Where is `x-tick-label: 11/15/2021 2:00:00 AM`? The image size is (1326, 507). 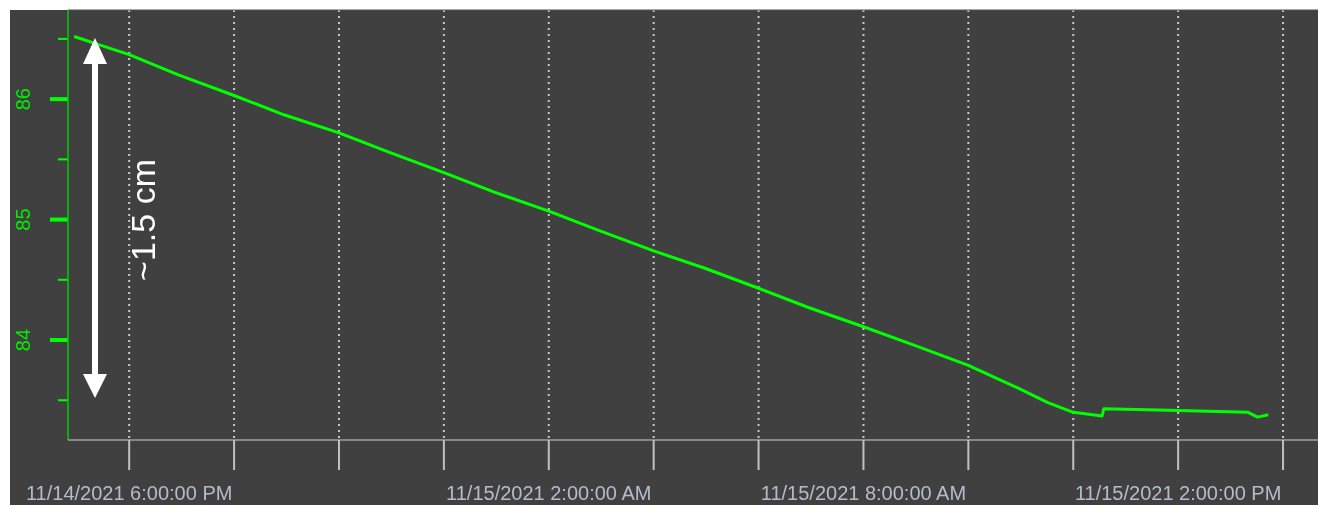 x-tick-label: 11/15/2021 2:00:00 AM is located at coordinates (549, 493).